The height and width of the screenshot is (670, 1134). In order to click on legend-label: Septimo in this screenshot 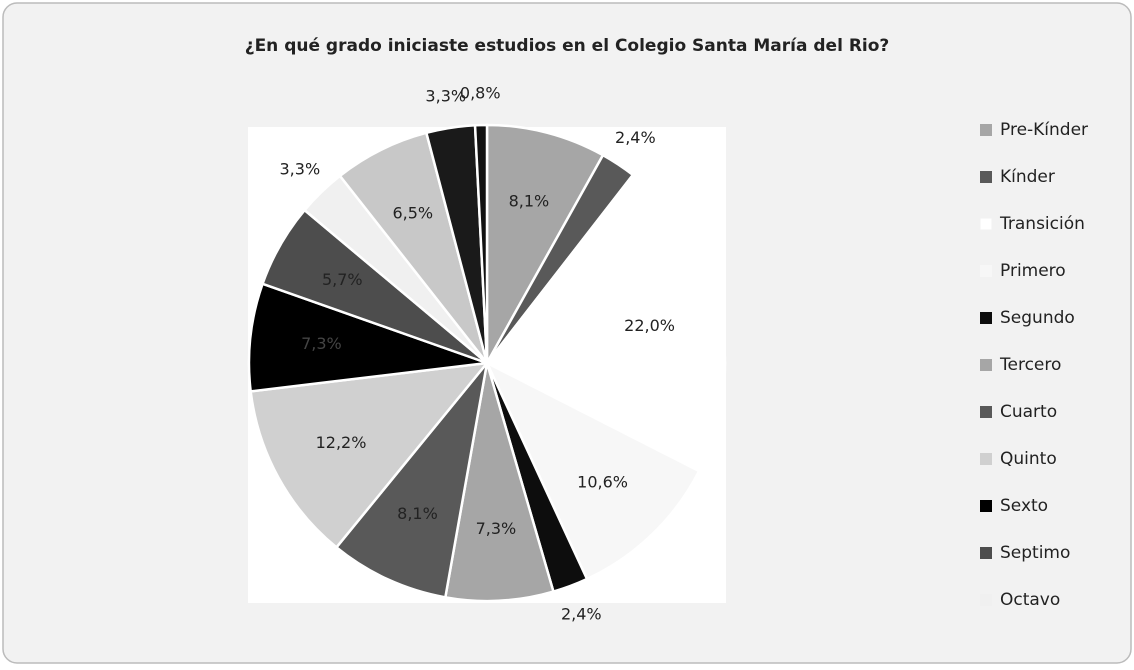, I will do `click(1035, 553)`.